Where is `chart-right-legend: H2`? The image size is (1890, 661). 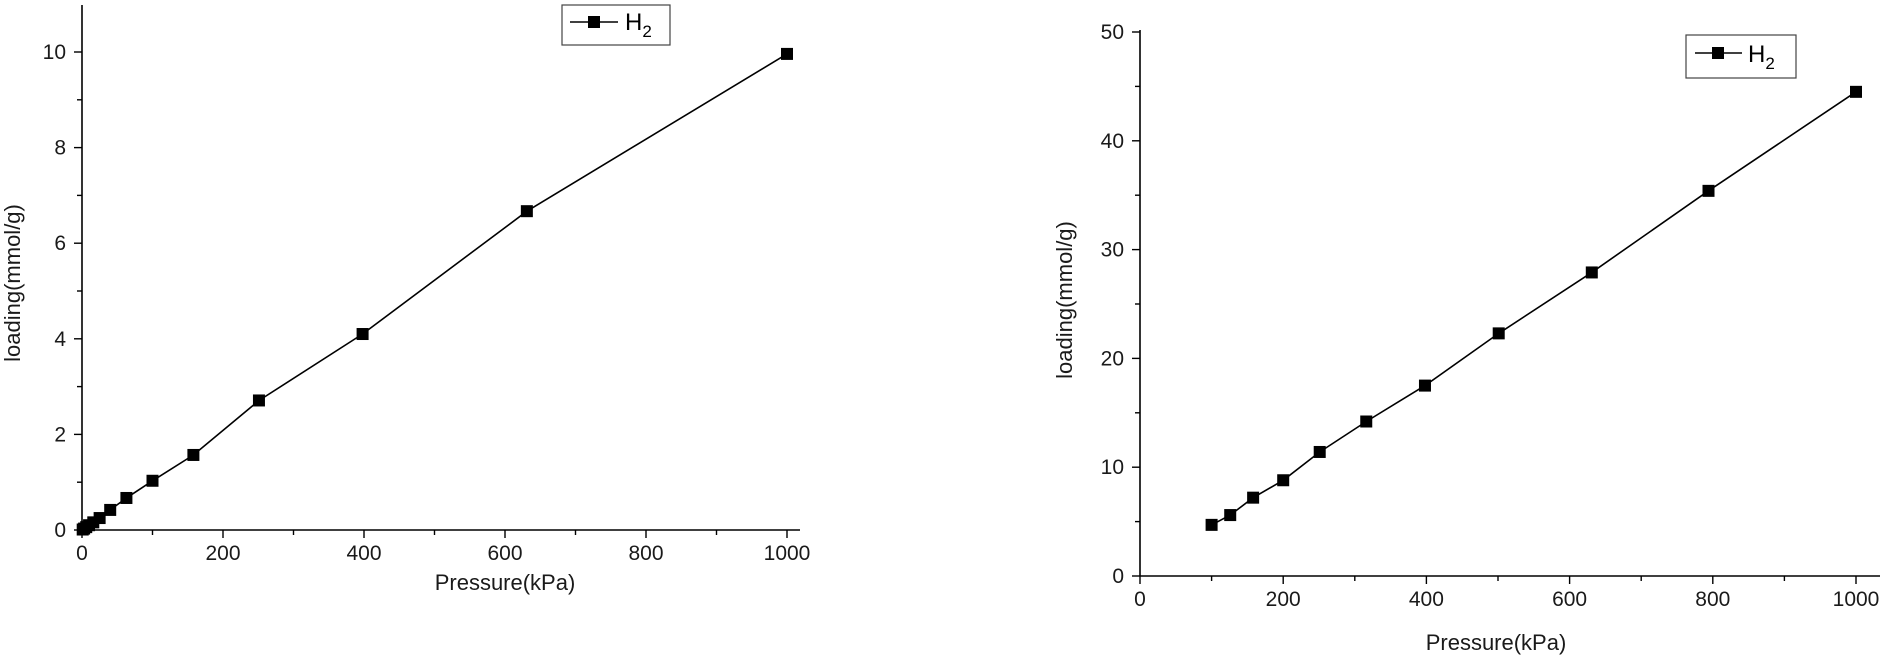
chart-right-legend: H2 is located at coordinates (1741, 56).